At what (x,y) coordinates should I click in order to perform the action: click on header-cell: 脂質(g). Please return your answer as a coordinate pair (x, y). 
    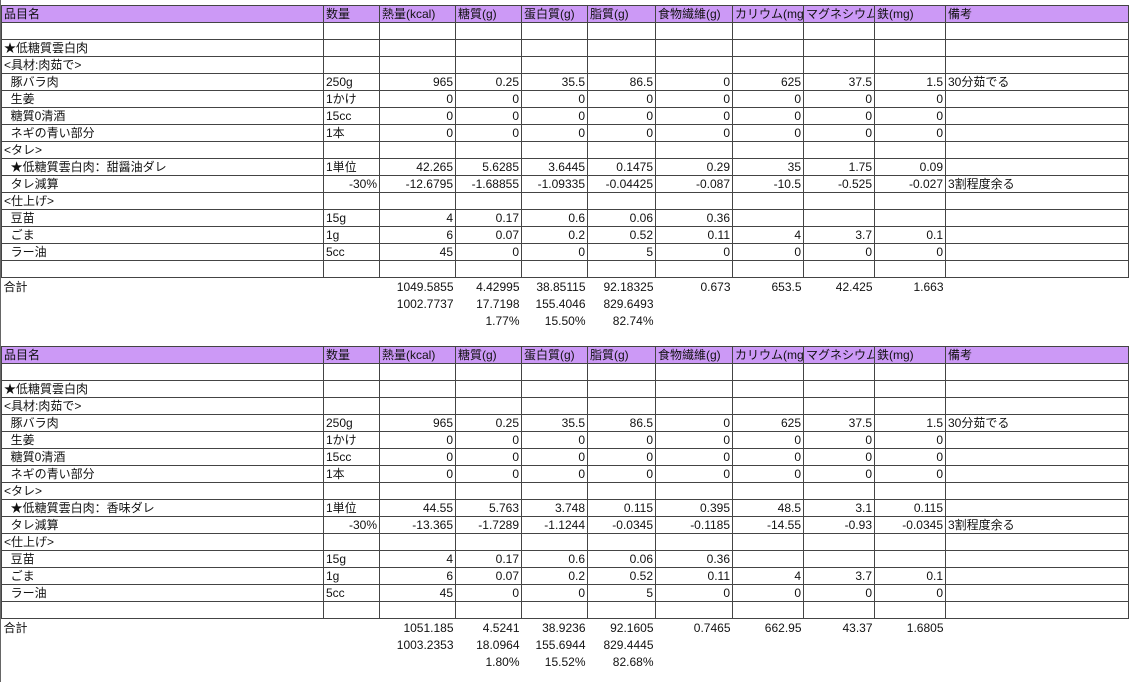
    Looking at the image, I should click on (621, 355).